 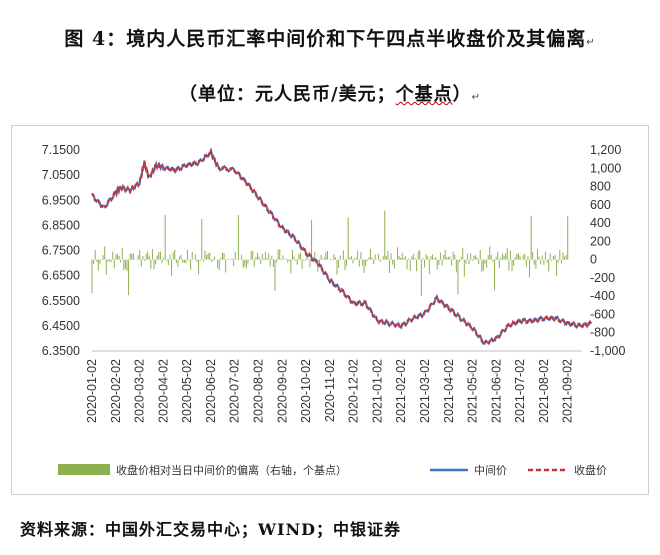 What do you see at coordinates (520, 391) in the screenshot?
I see `x-axis-tick-label: 2021-07-02` at bounding box center [520, 391].